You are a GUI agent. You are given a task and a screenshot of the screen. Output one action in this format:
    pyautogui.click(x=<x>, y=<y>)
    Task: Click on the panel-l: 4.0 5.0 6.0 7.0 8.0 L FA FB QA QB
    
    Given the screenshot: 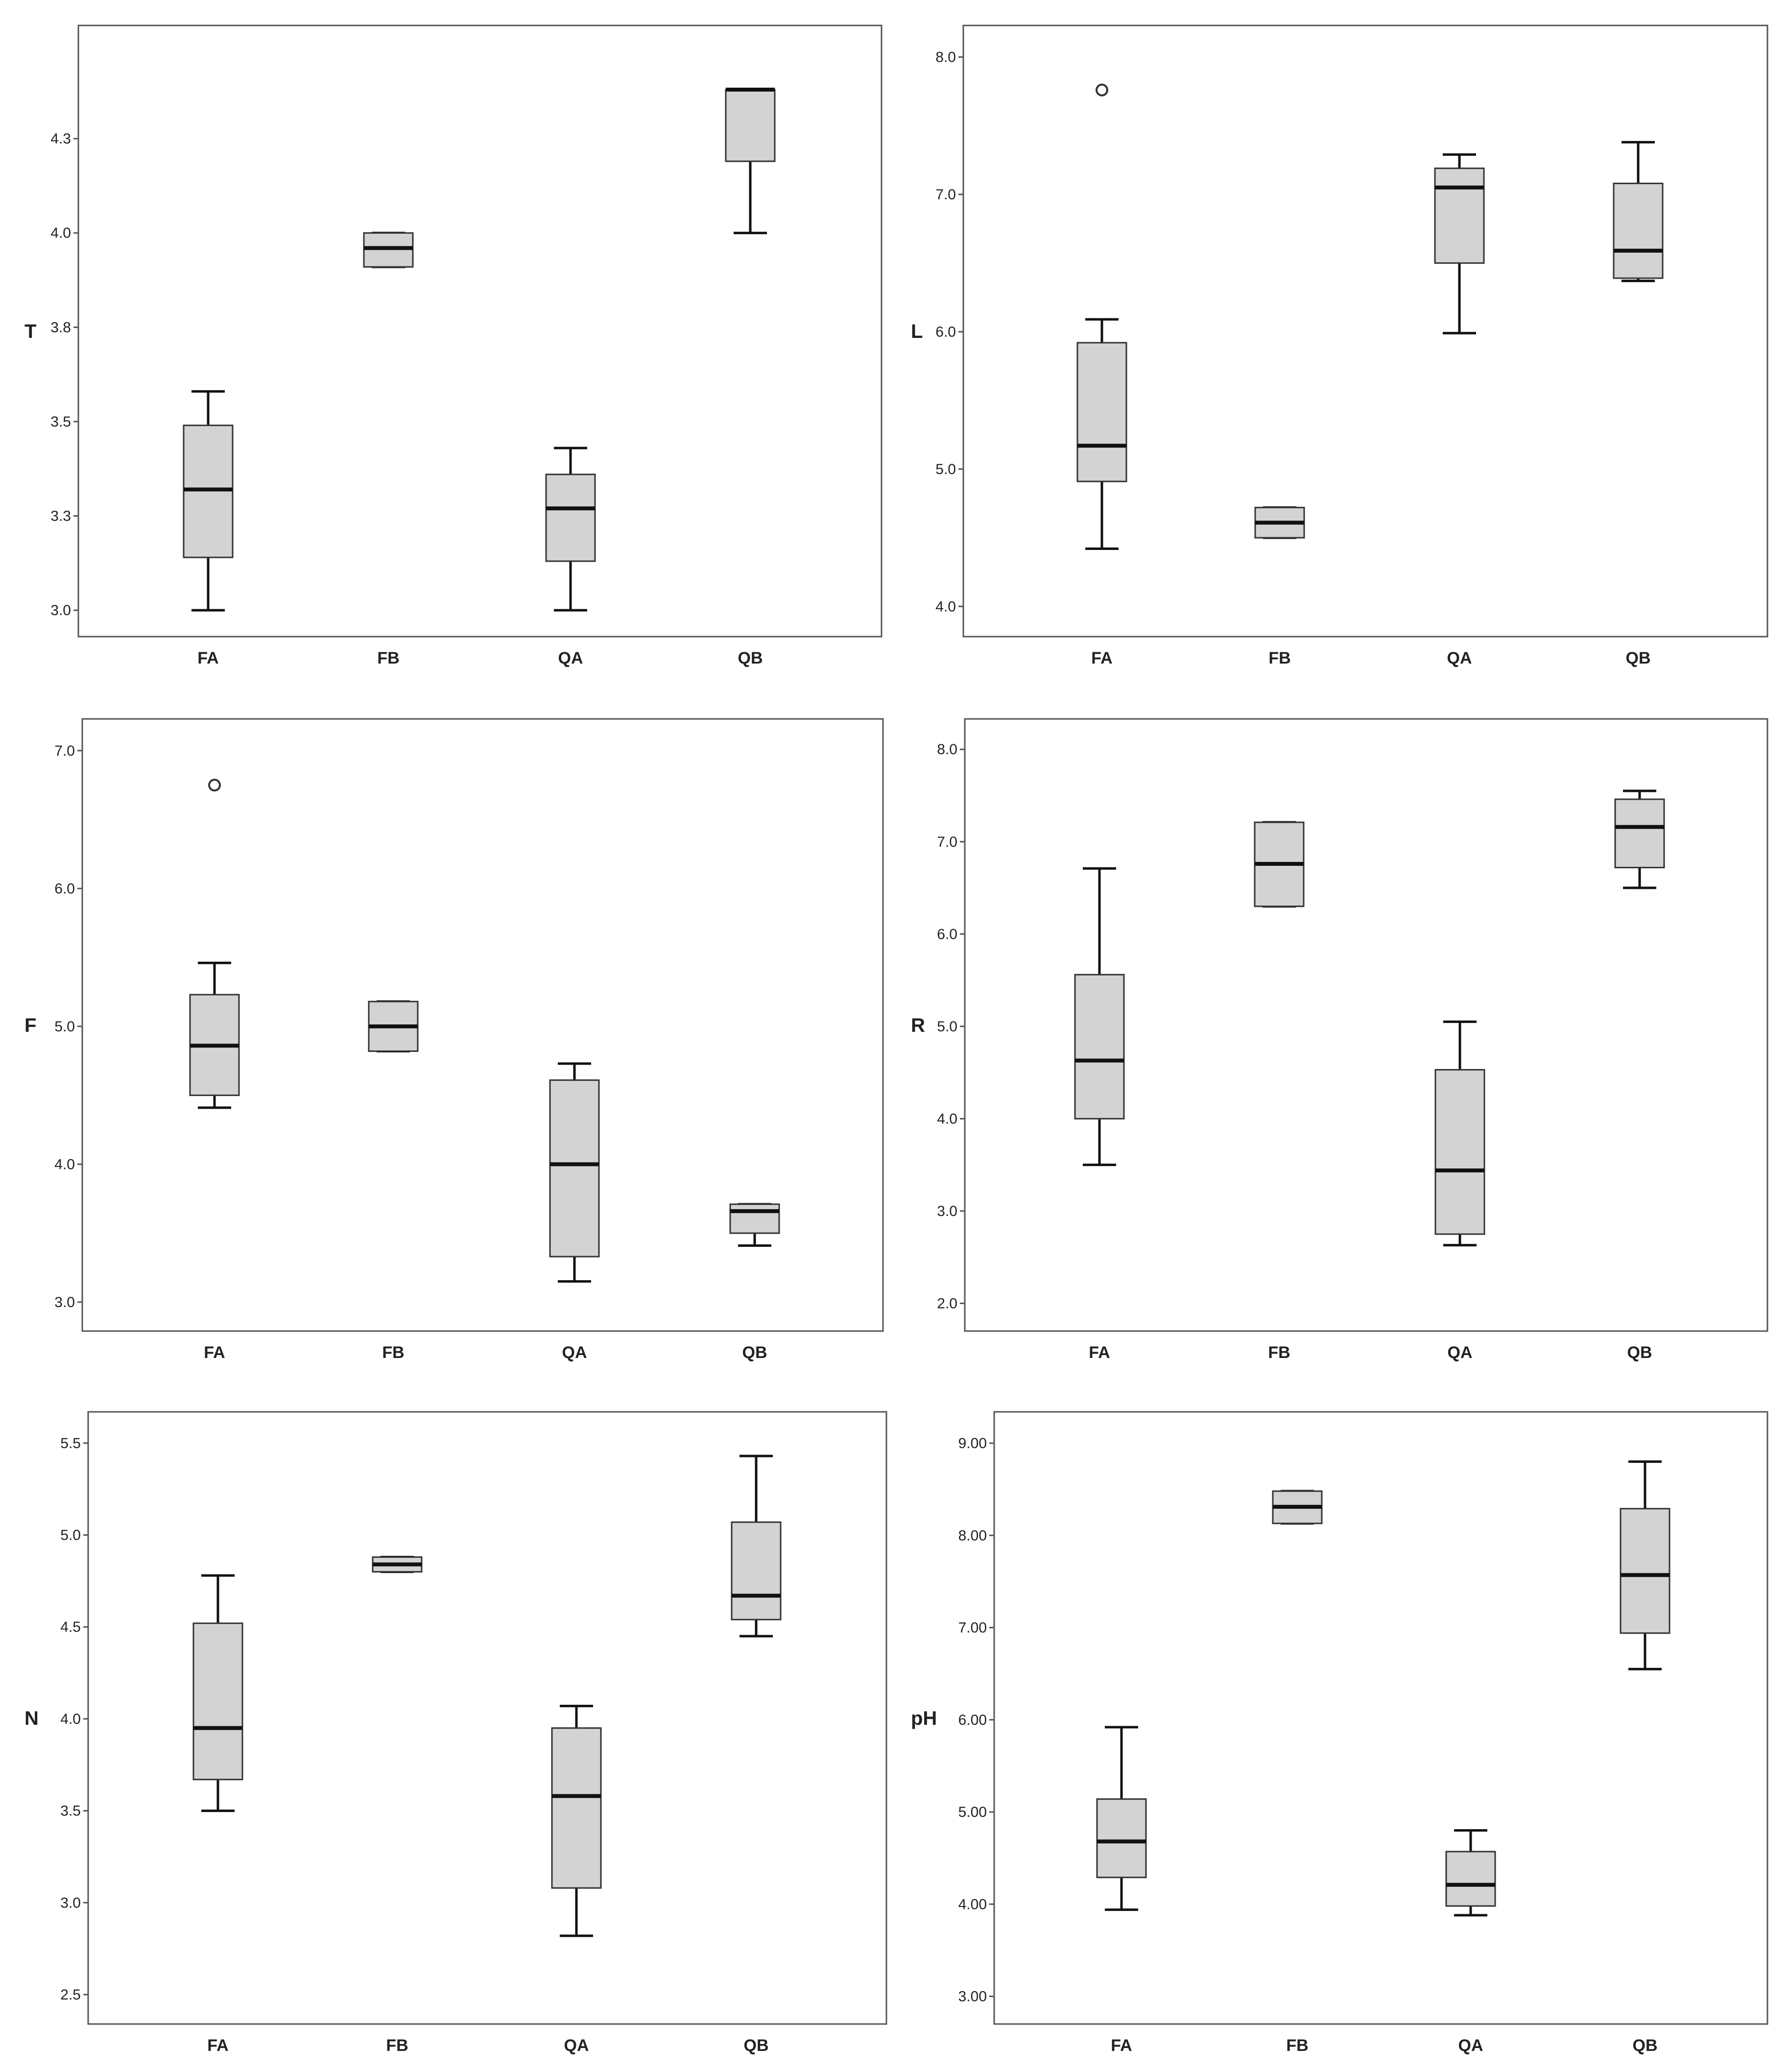 What is the action you would take?
    pyautogui.click(x=1340, y=345)
    